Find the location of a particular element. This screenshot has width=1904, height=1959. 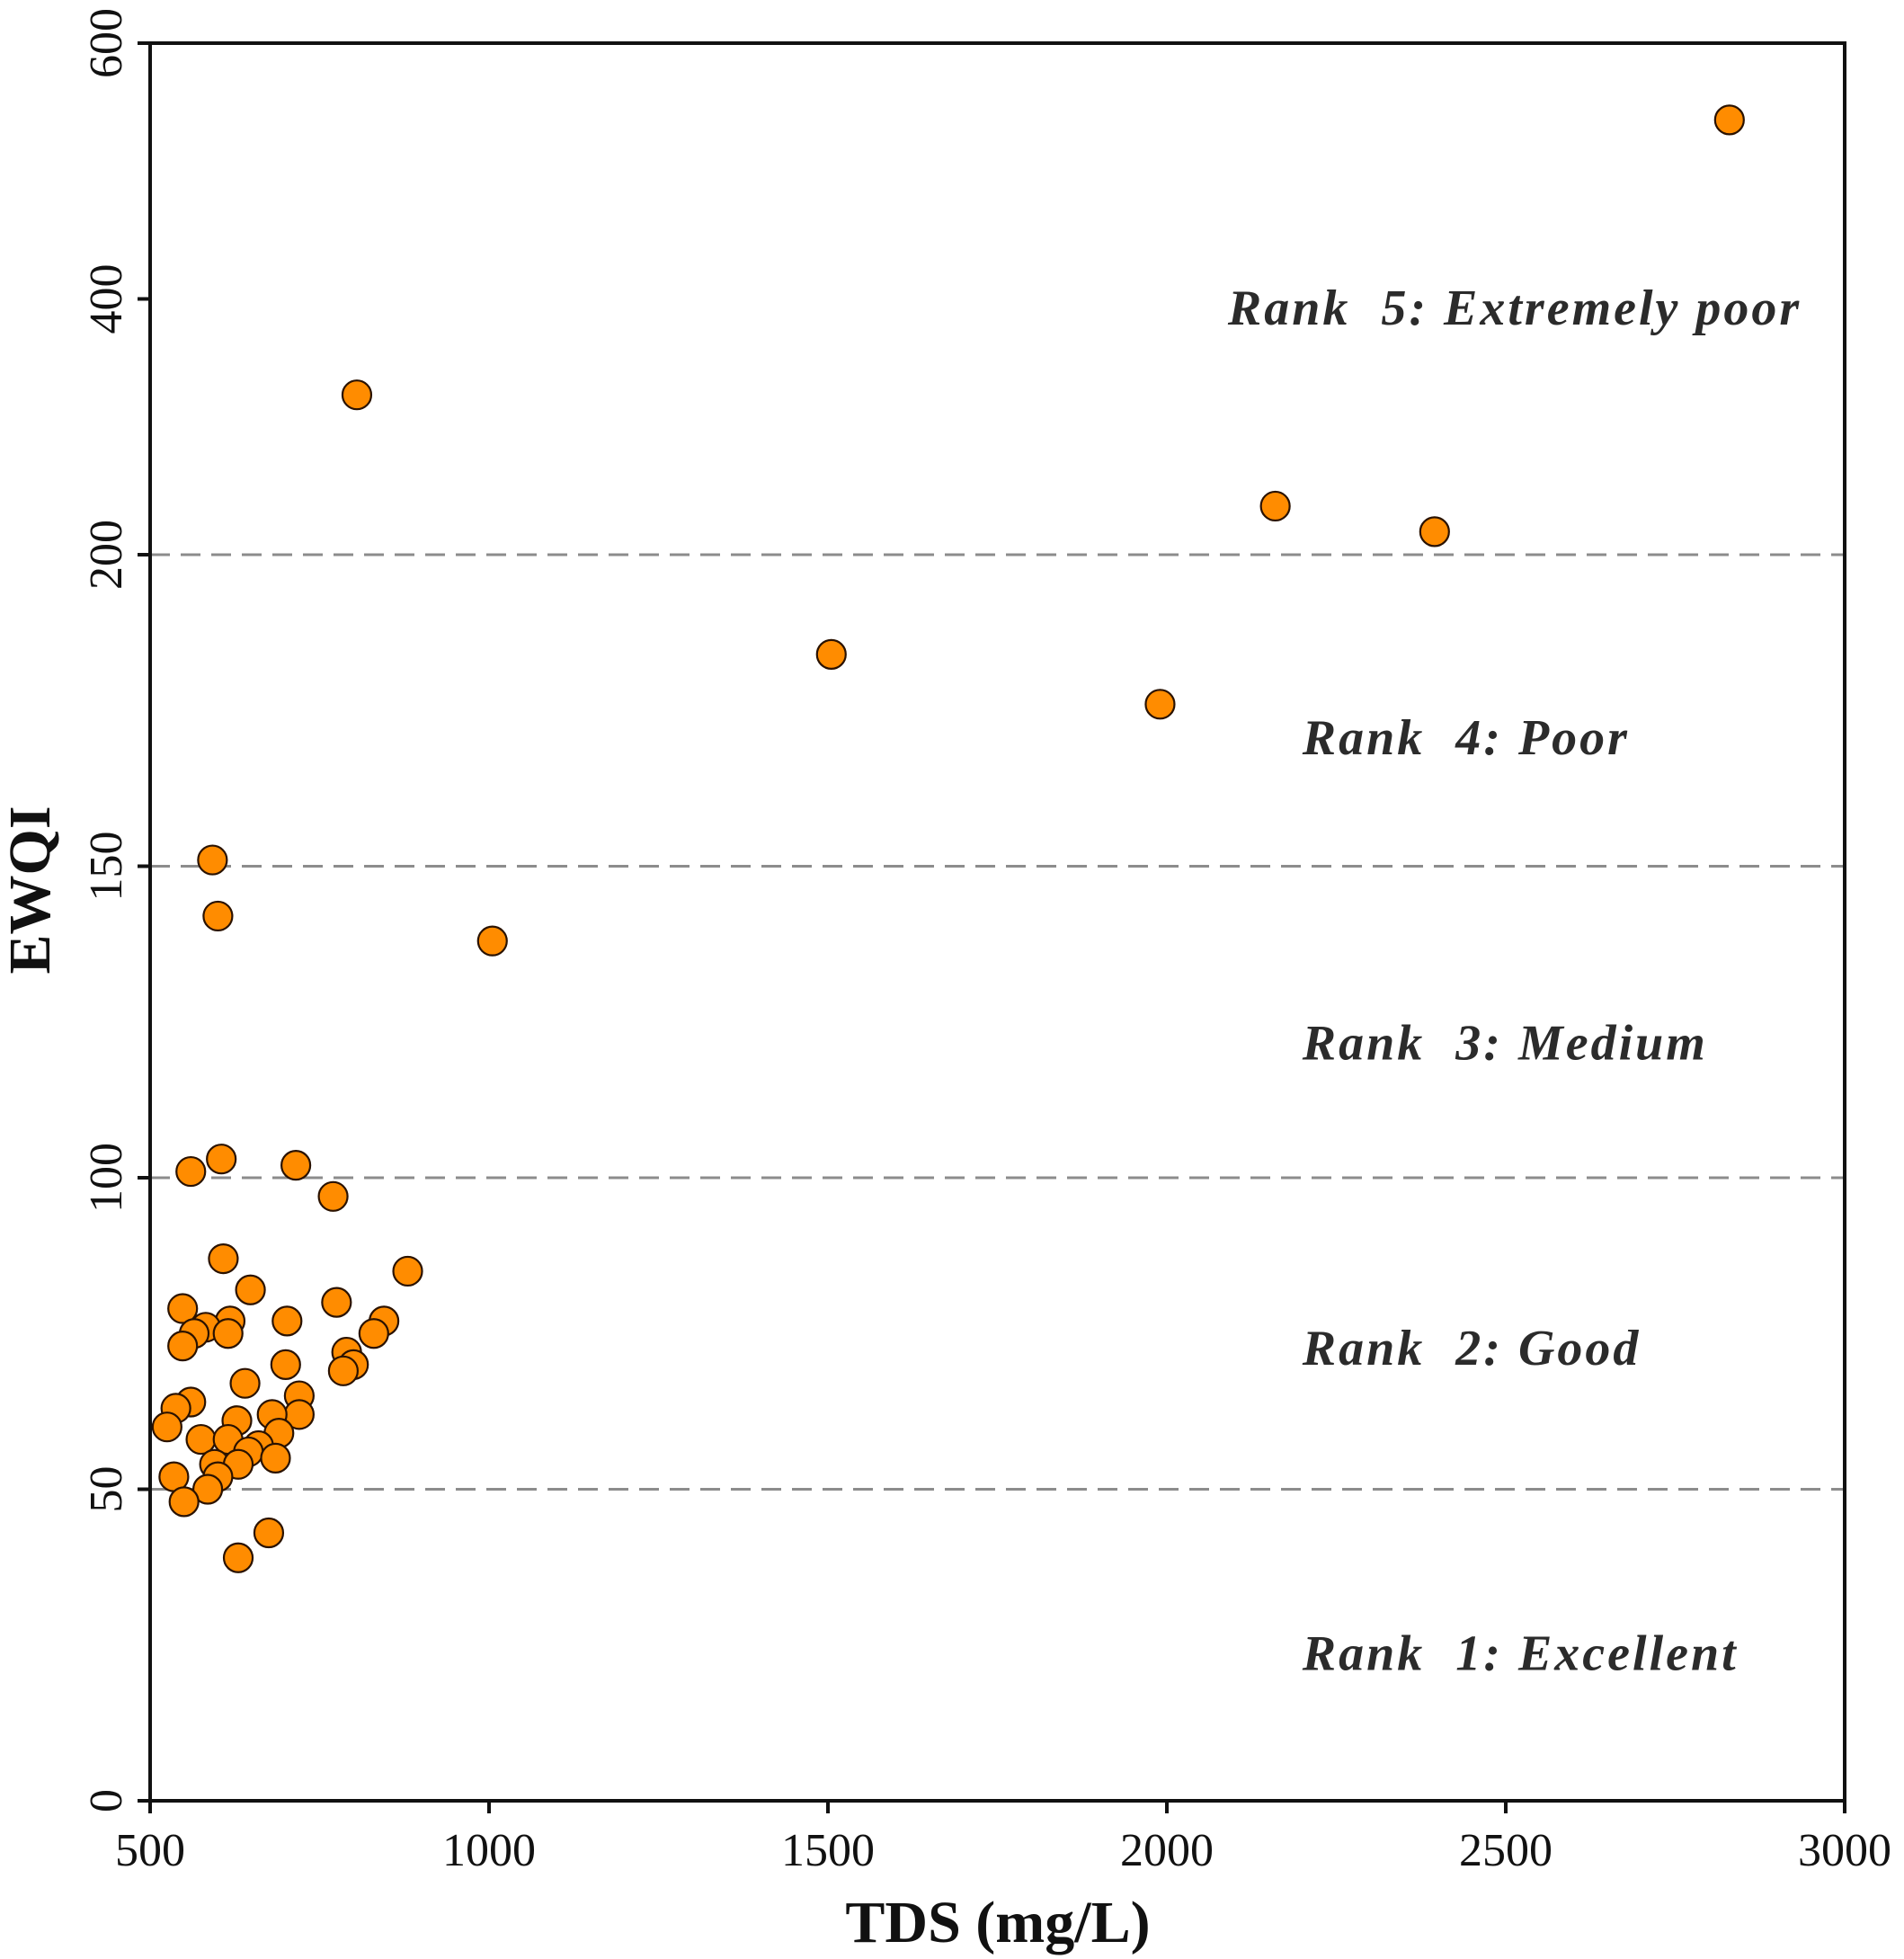

rank-label-4: Rank 4: Poor is located at coordinates (1466, 738).